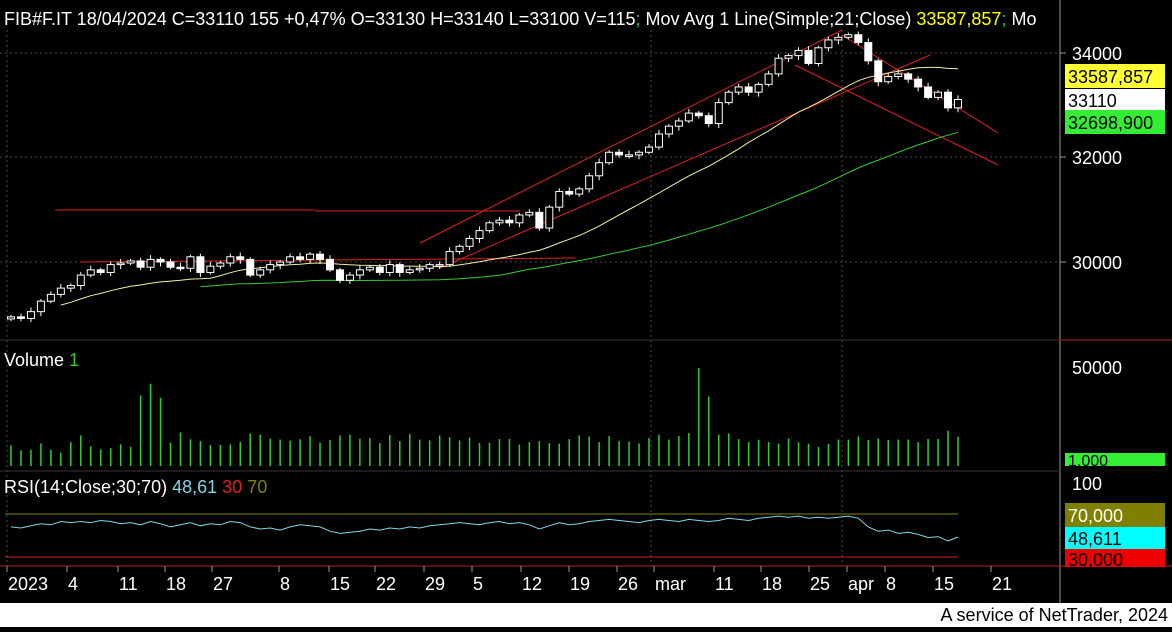 This screenshot has height=632, width=1172. I want to click on channel-lower, so click(685, 161).